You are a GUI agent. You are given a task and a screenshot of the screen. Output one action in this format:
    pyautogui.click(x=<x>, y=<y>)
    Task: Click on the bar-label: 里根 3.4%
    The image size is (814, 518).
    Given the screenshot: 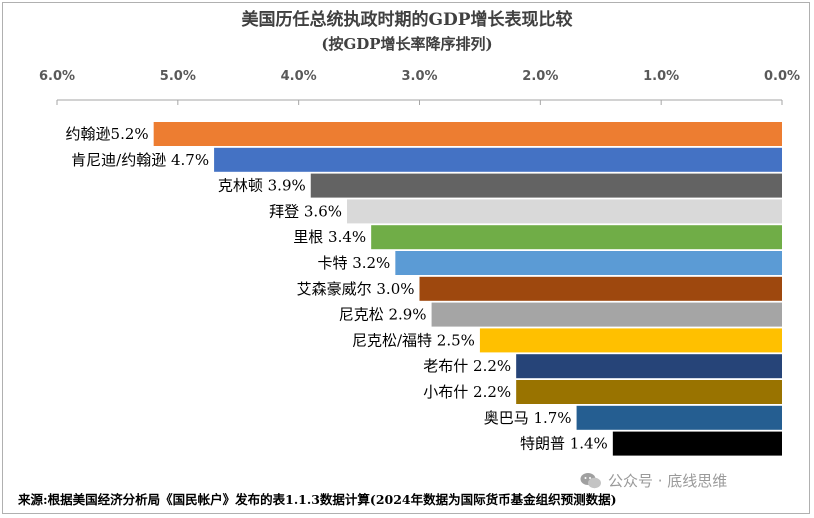 What is the action you would take?
    pyautogui.click(x=329, y=237)
    